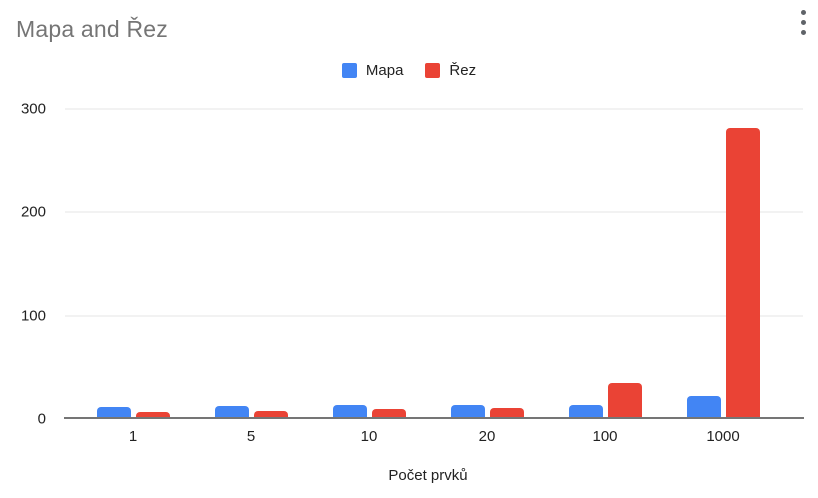 The width and height of the screenshot is (818, 498). What do you see at coordinates (434, 418) in the screenshot?
I see `x-axis-baseline` at bounding box center [434, 418].